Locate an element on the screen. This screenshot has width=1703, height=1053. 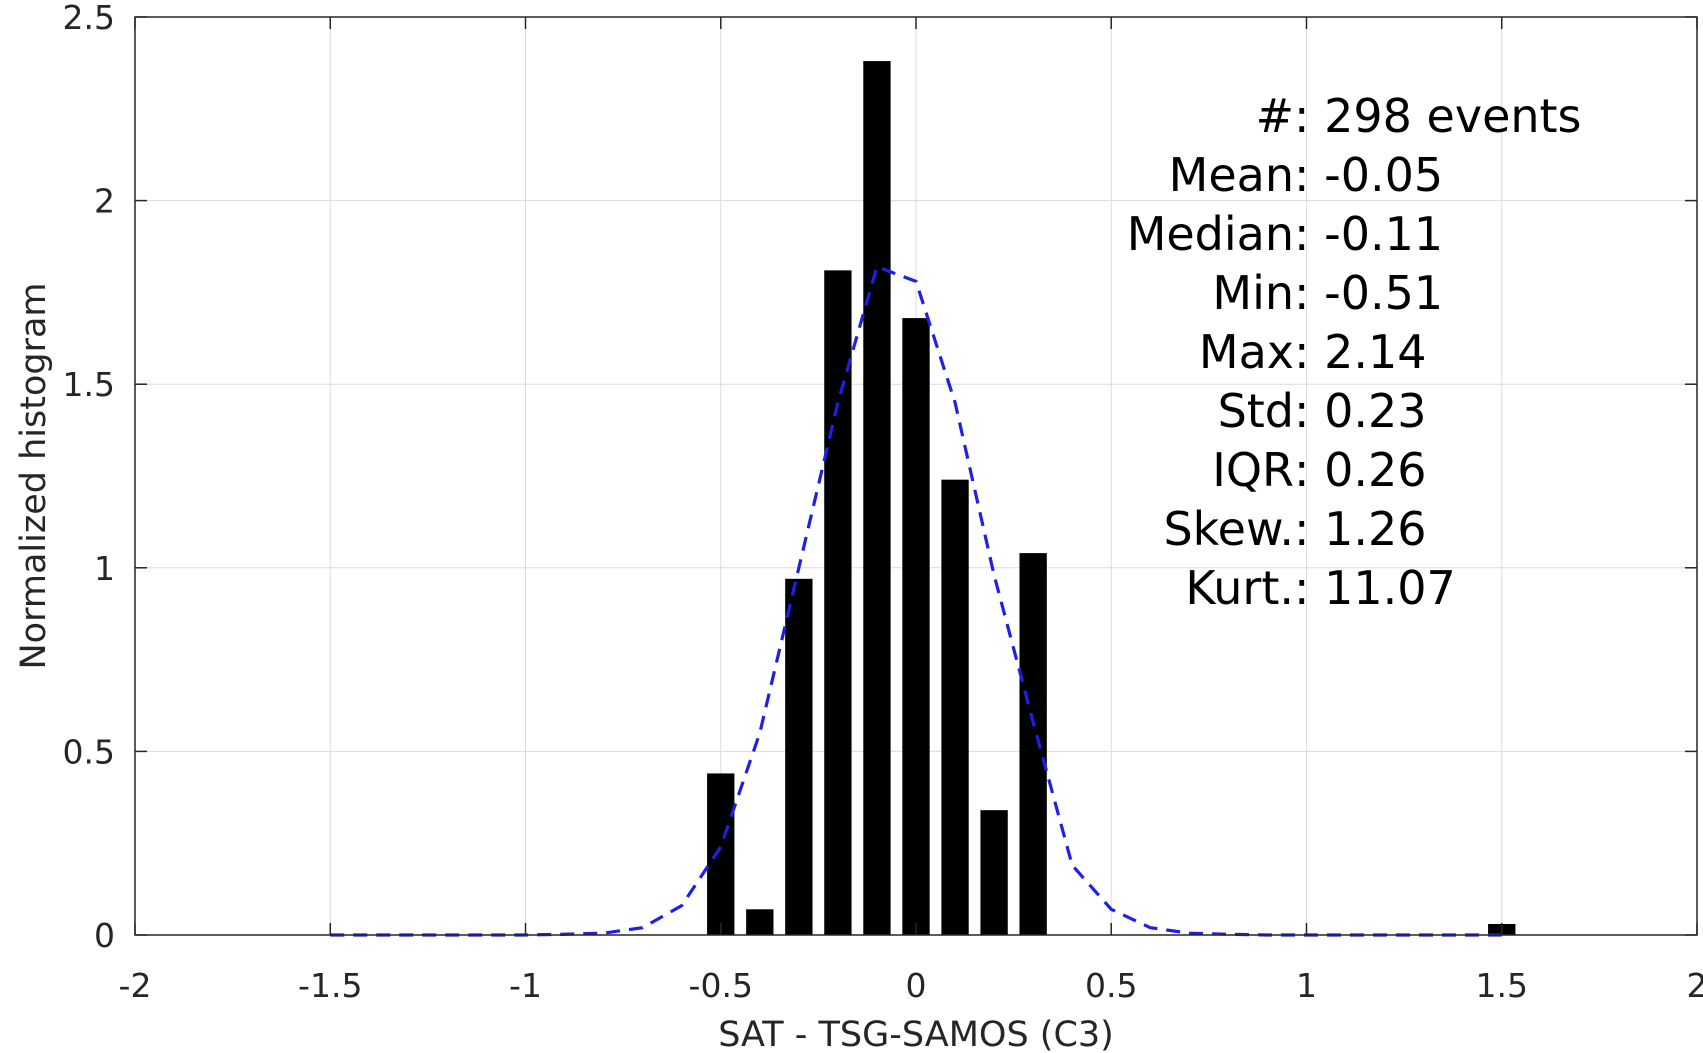
stats-label: Kurt. is located at coordinates (1239, 588).